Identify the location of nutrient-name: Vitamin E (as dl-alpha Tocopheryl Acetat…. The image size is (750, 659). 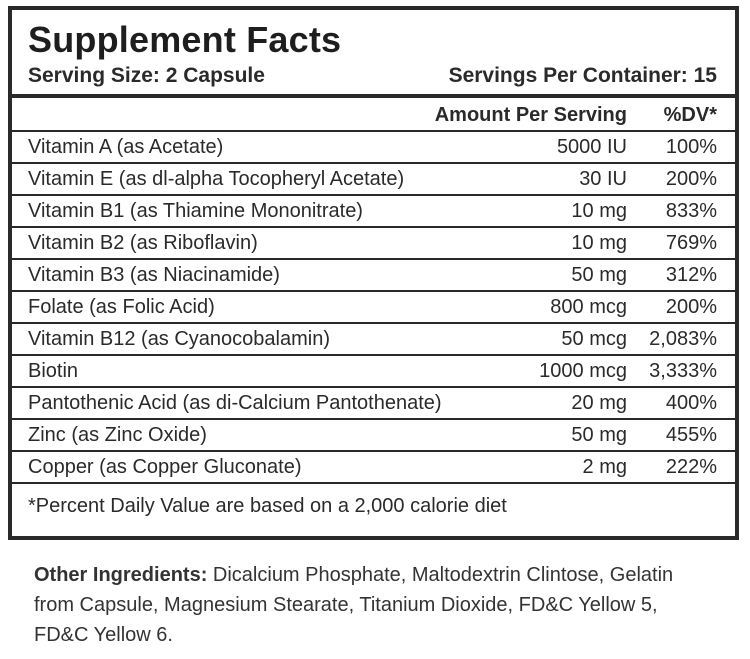
(216, 178).